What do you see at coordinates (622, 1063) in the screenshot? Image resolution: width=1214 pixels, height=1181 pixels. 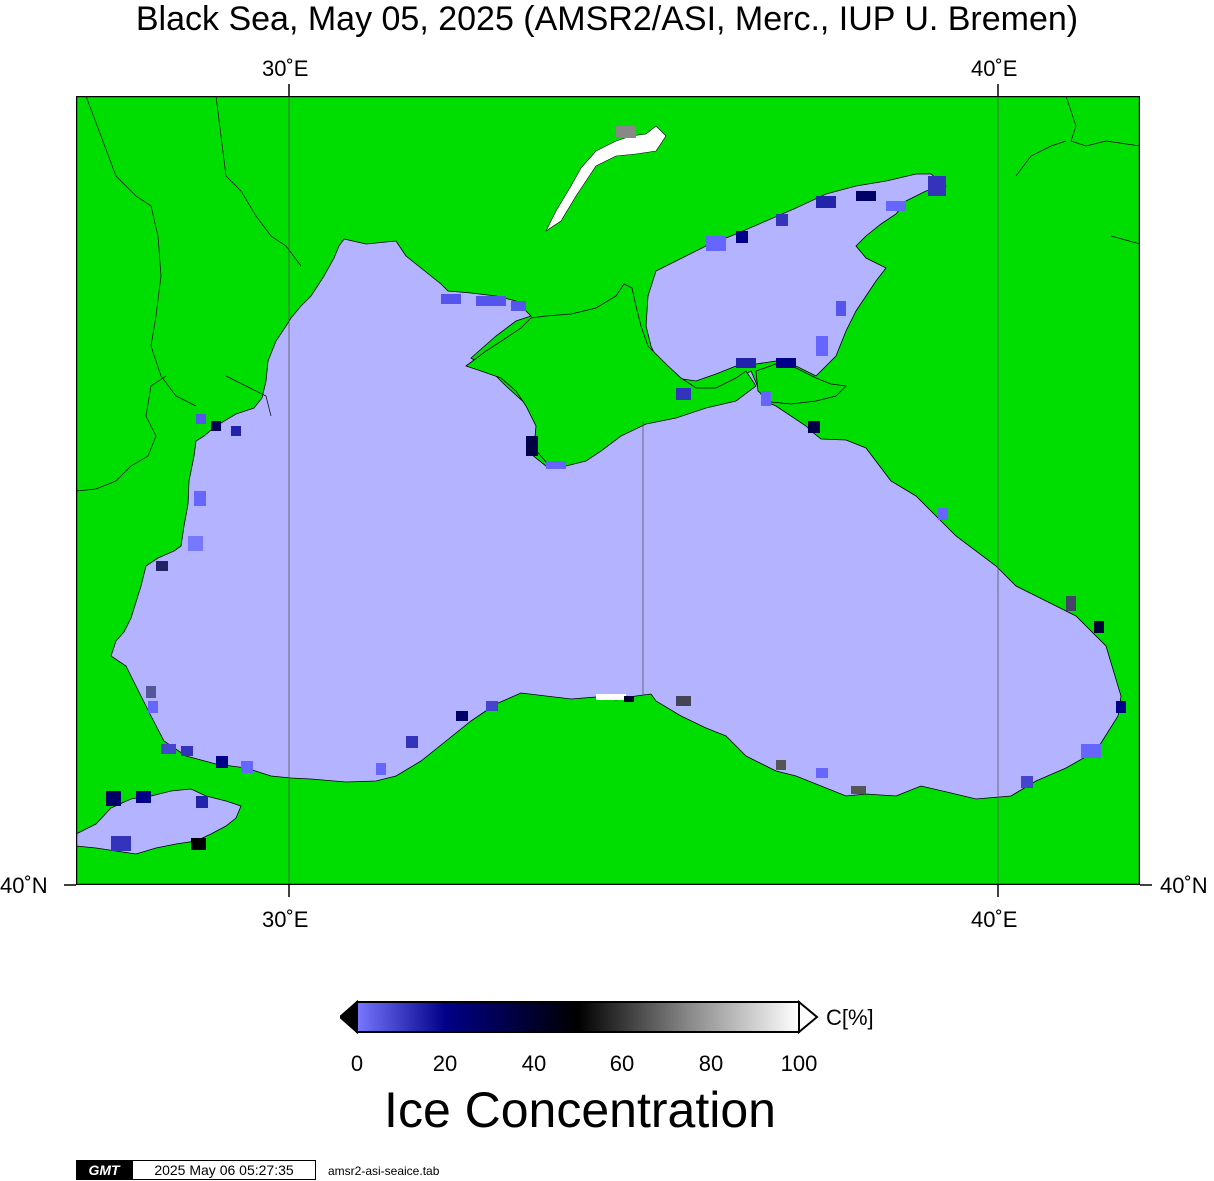 I see `colorbar-tick-60: 60` at bounding box center [622, 1063].